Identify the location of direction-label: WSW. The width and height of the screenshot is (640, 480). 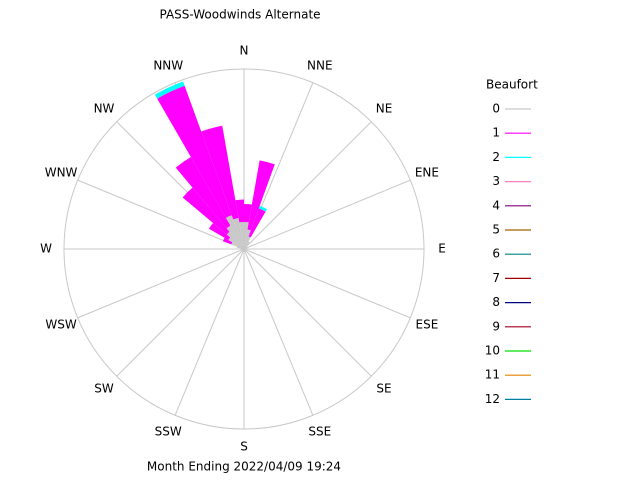
(60, 324).